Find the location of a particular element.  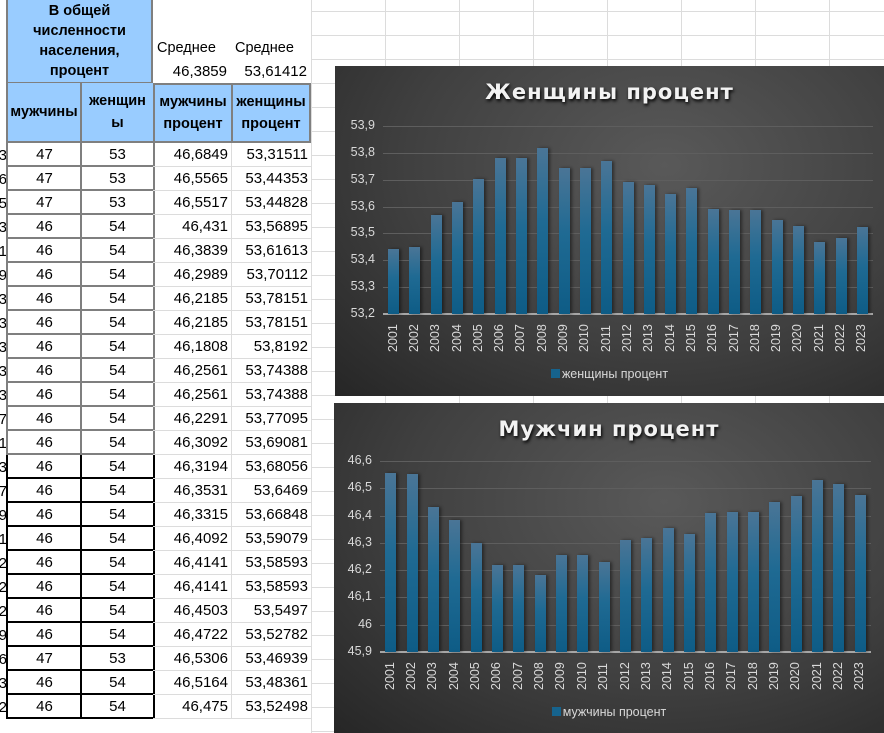

average-value-men: 46,3859 is located at coordinates (192, 72).